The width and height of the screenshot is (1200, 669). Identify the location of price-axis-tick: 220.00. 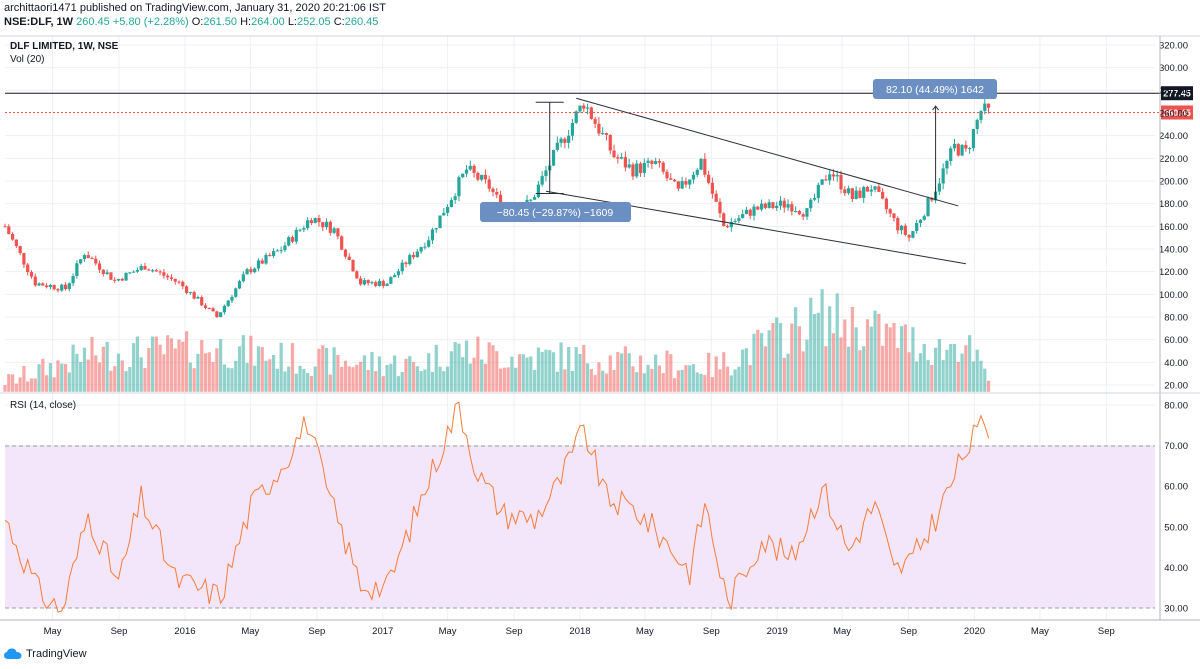
(1173, 159).